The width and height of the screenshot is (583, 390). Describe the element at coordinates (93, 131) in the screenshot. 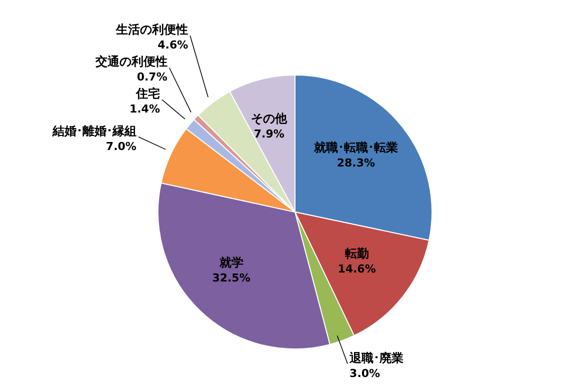

I see `slice-label: 結婚･離婚･縁組` at that location.